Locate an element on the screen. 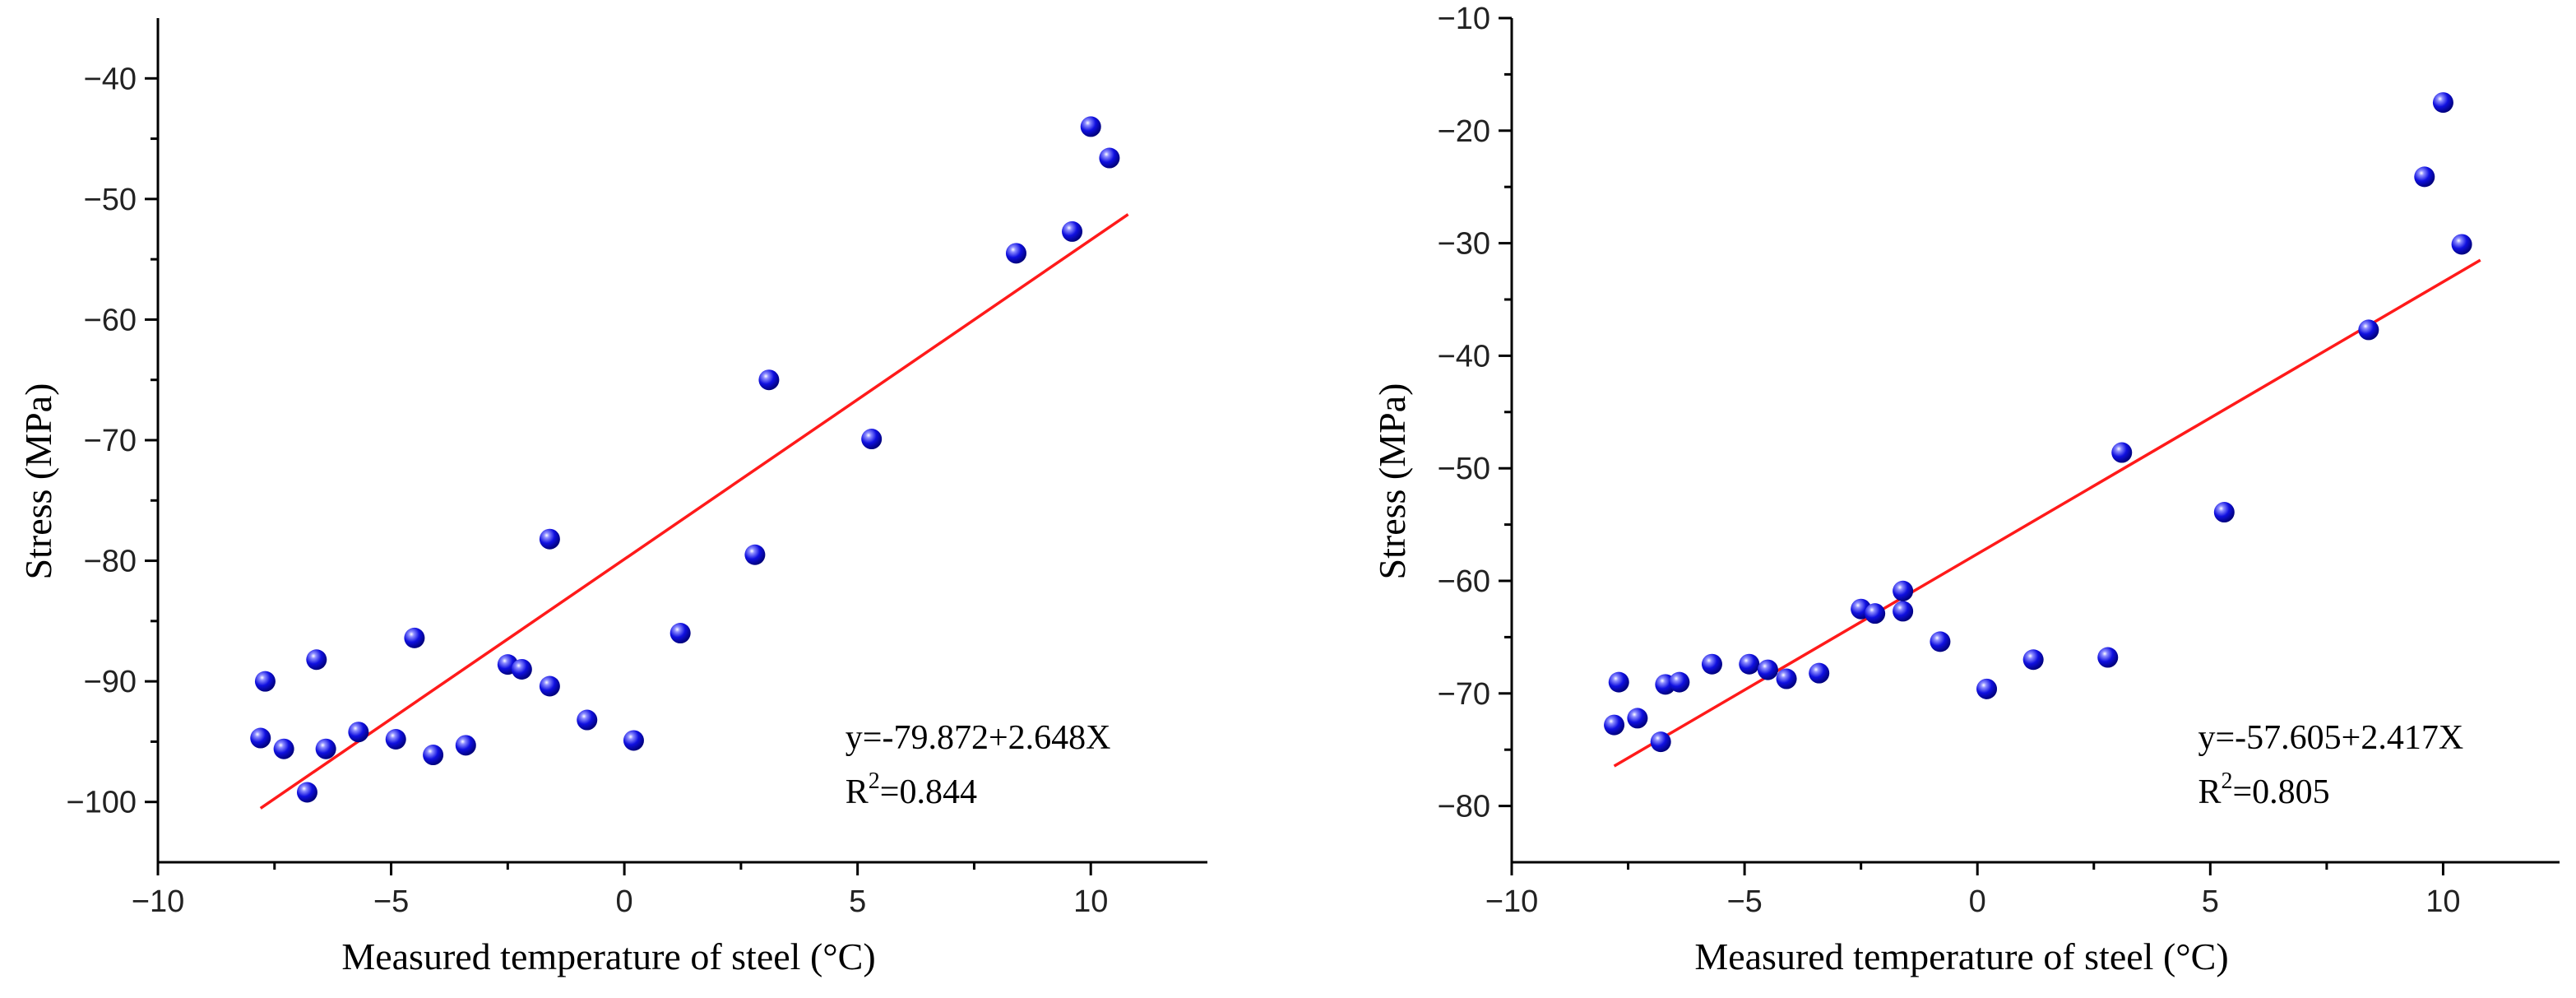  regression-equation: y=-57.605+2.417X is located at coordinates (2331, 738).